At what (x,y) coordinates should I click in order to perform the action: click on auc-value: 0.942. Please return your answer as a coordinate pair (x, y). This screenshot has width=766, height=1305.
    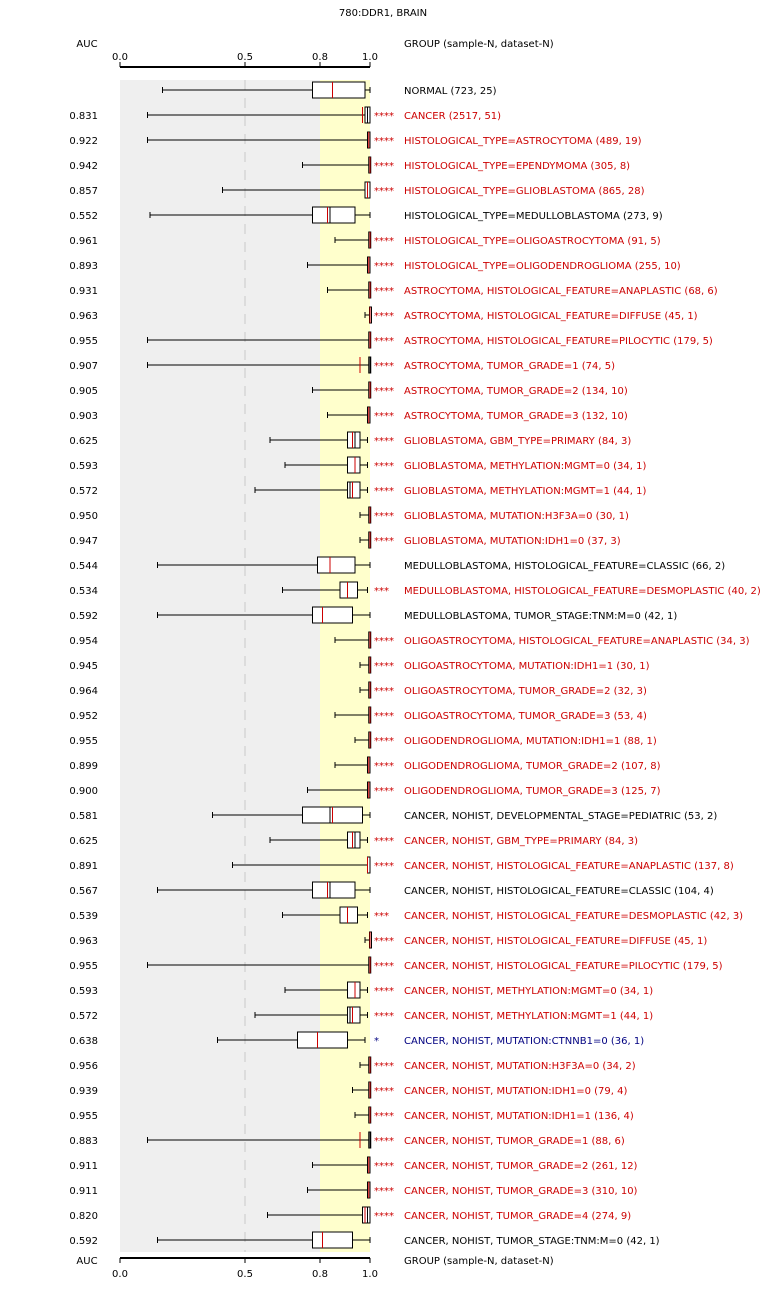
    Looking at the image, I should click on (83, 166).